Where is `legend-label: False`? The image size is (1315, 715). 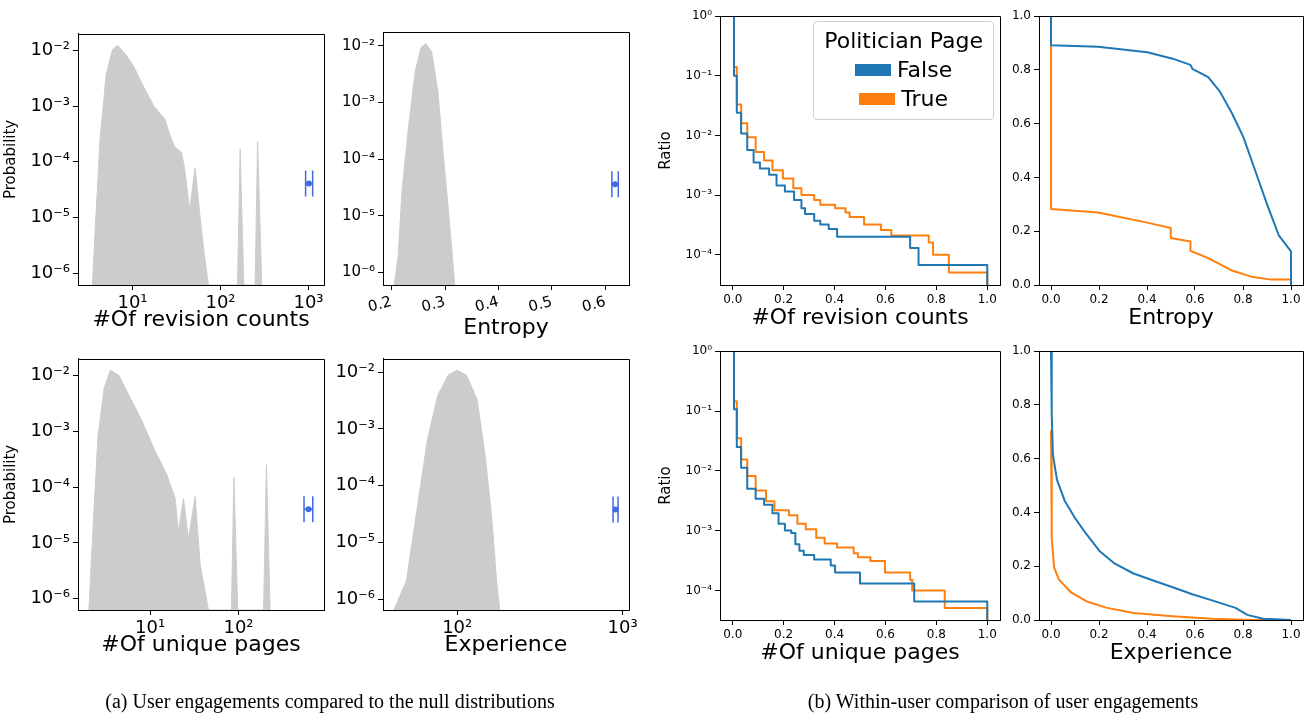
legend-label: False is located at coordinates (924, 70).